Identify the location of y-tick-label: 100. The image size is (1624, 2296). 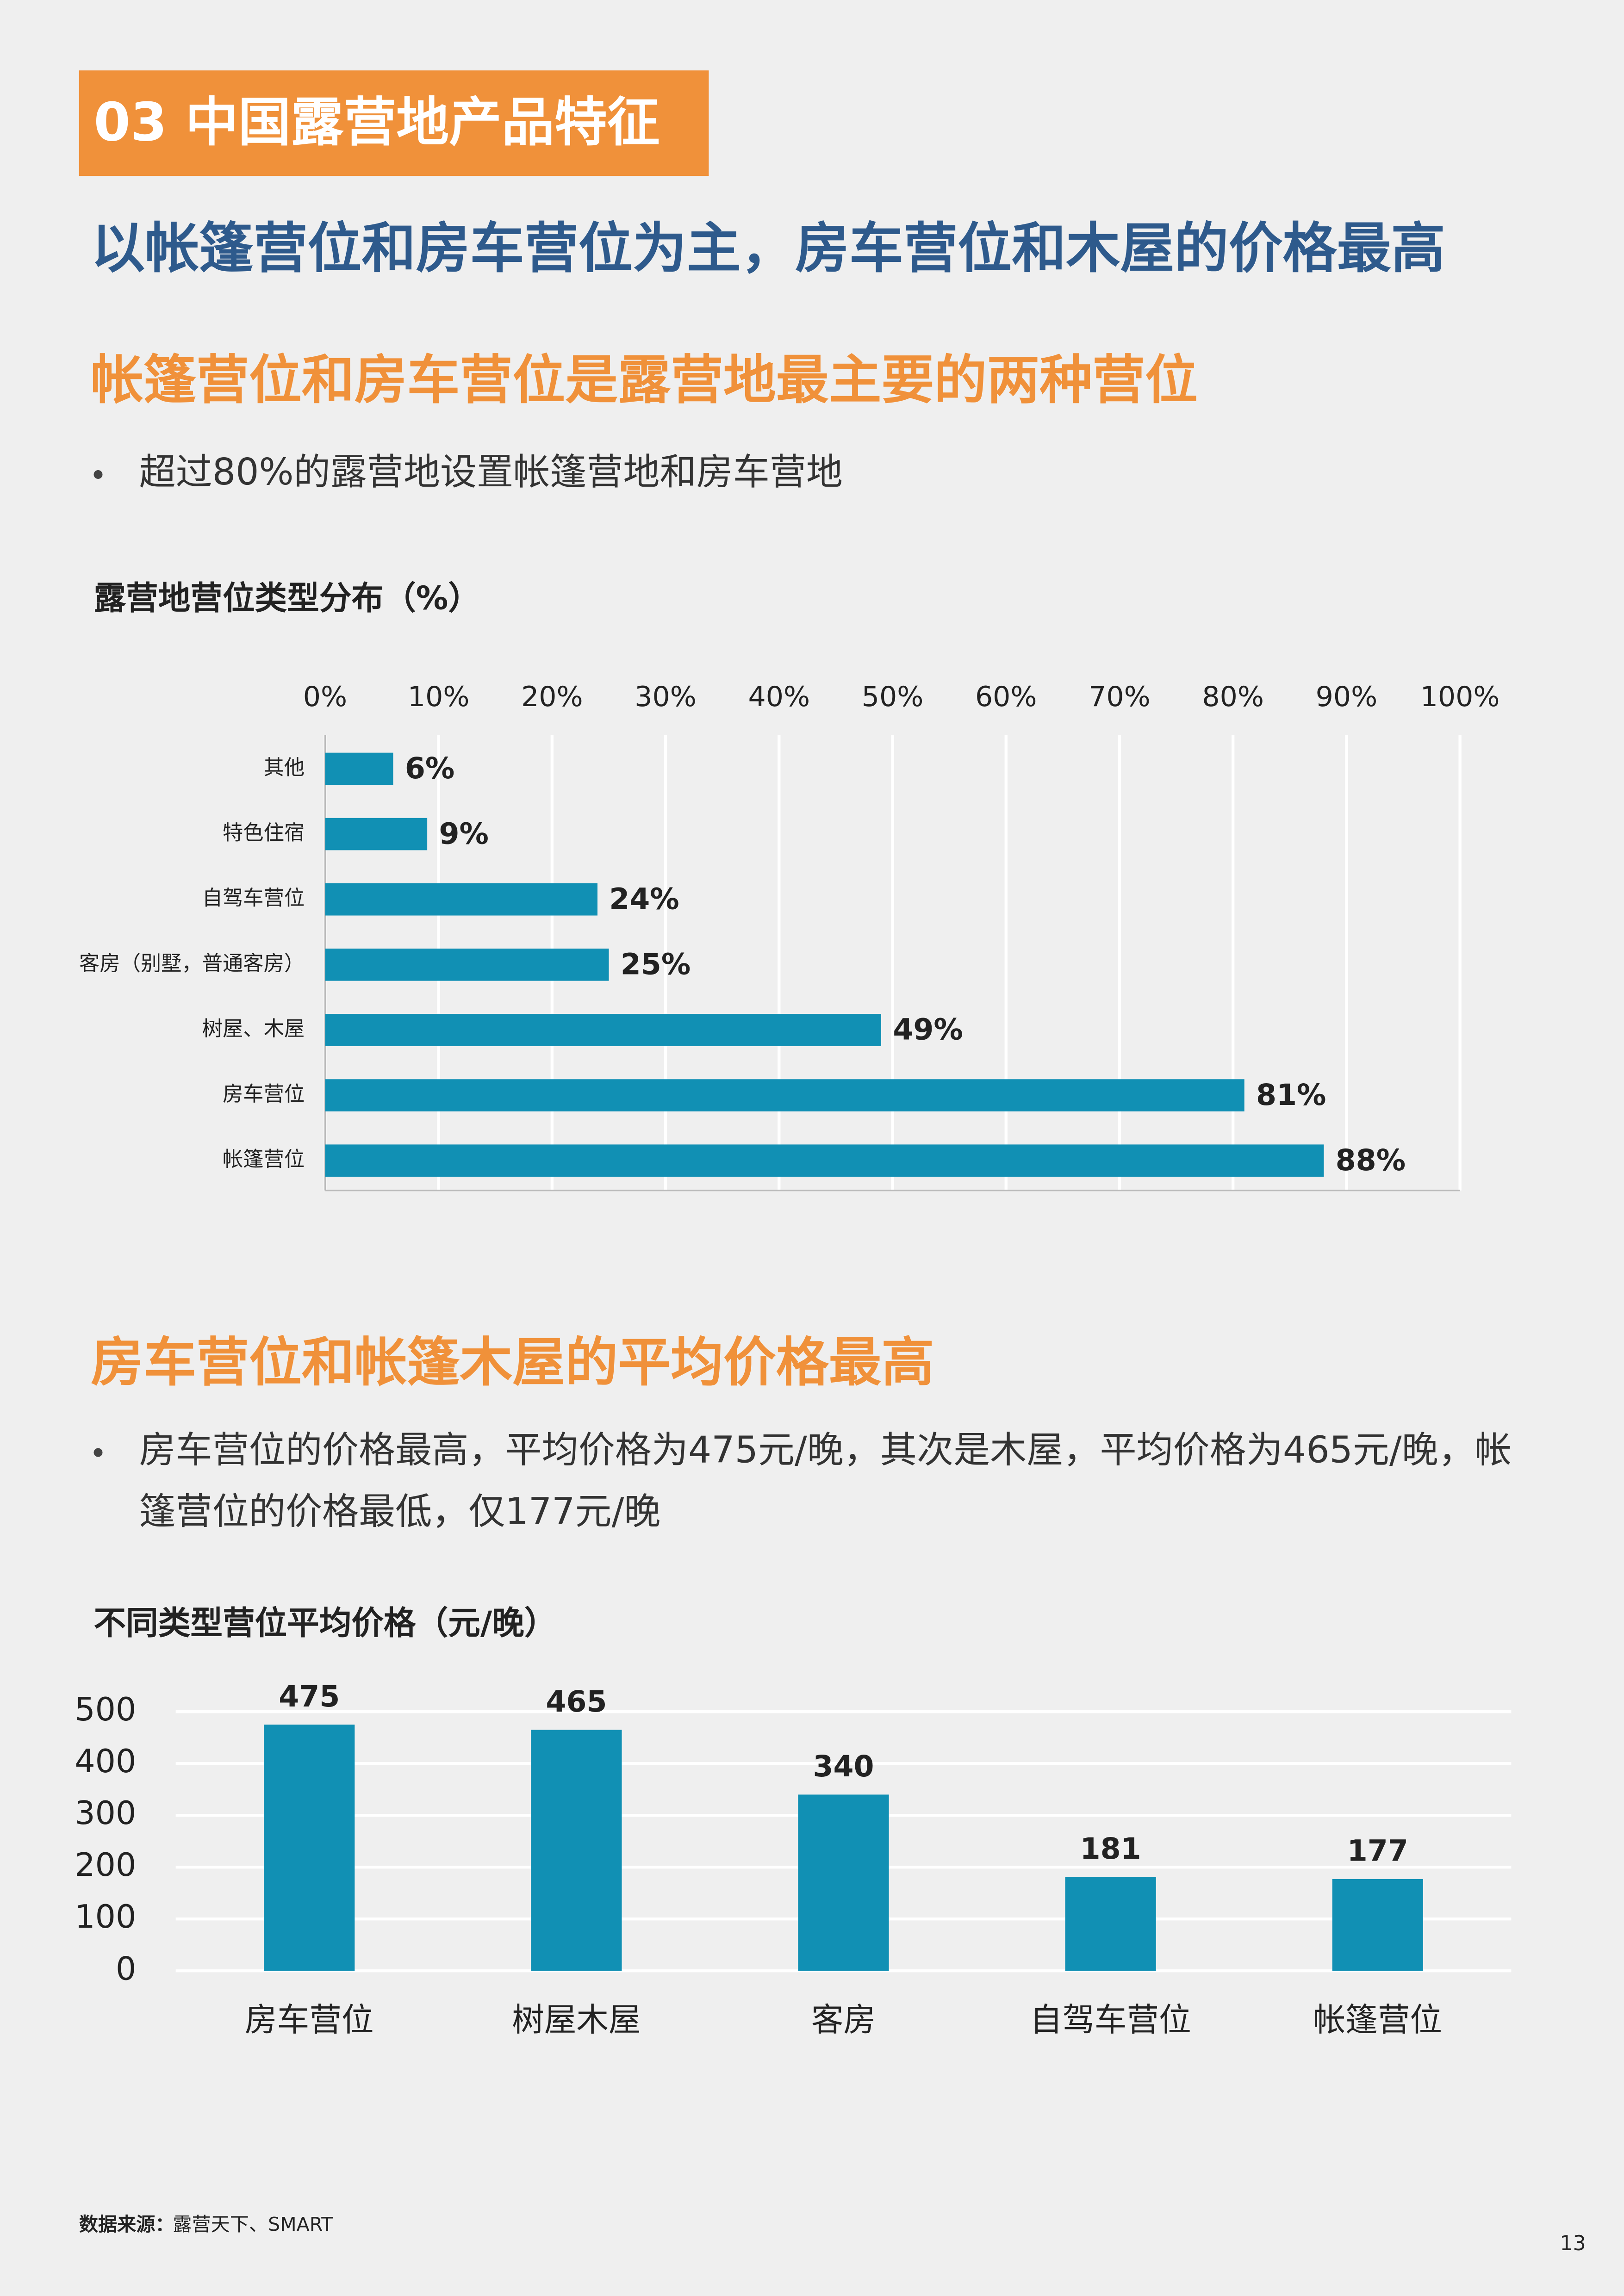
(105, 1917).